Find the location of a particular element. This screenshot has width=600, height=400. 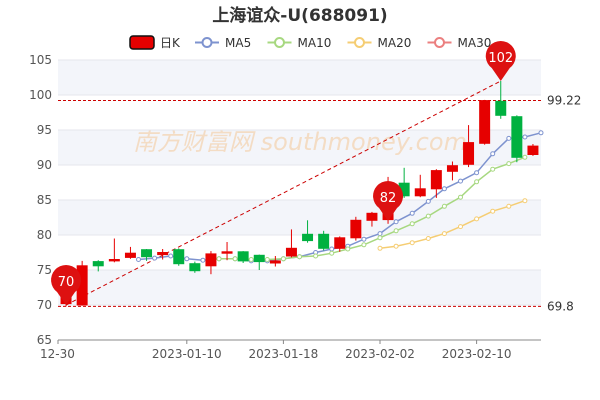

price-pin: 70 is located at coordinates (66, 285).